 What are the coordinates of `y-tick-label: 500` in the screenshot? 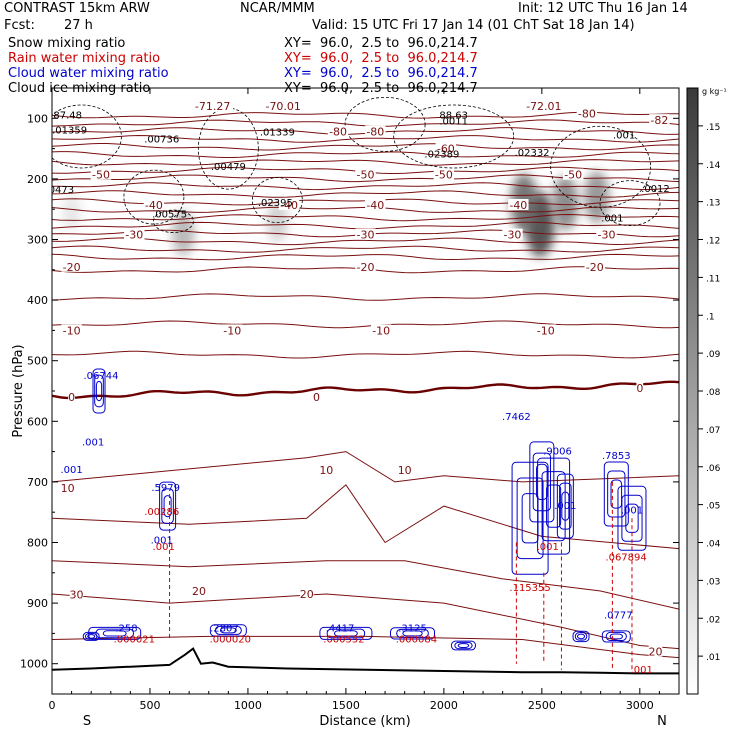 It's located at (37, 361).